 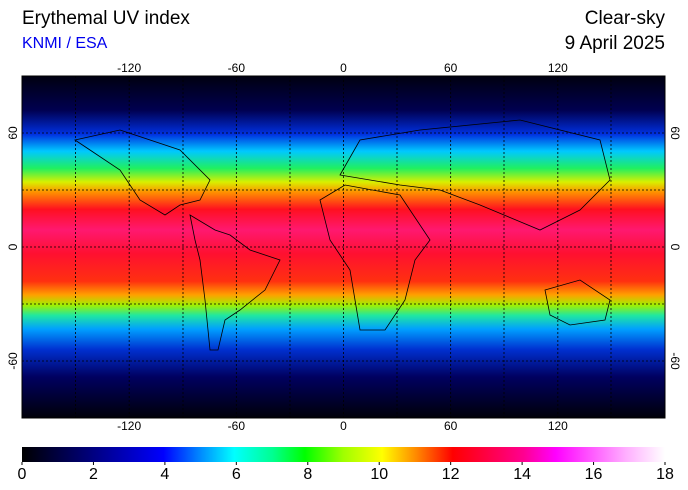 I want to click on colorbar-label: 14, so click(x=522, y=474).